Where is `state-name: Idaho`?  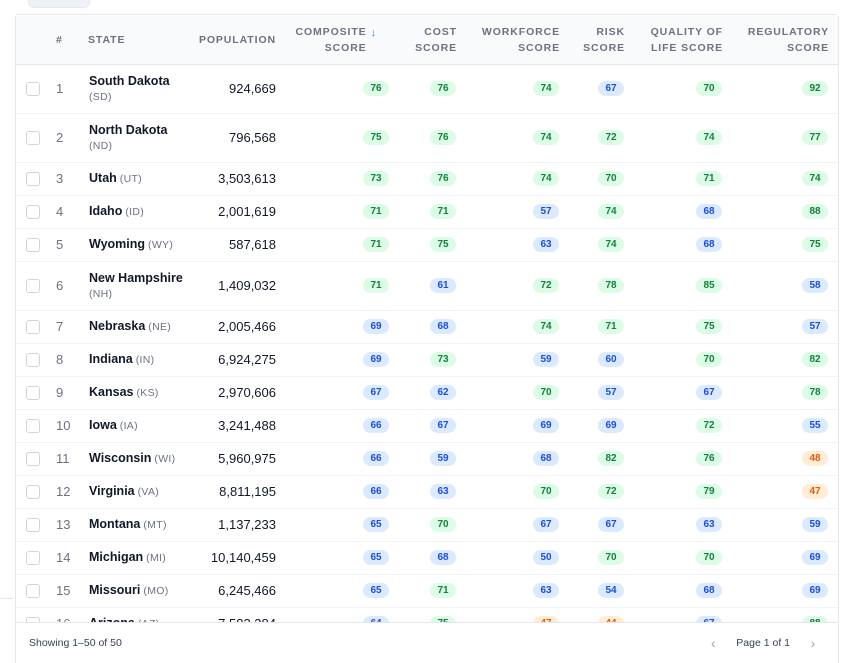
state-name: Idaho is located at coordinates (106, 211).